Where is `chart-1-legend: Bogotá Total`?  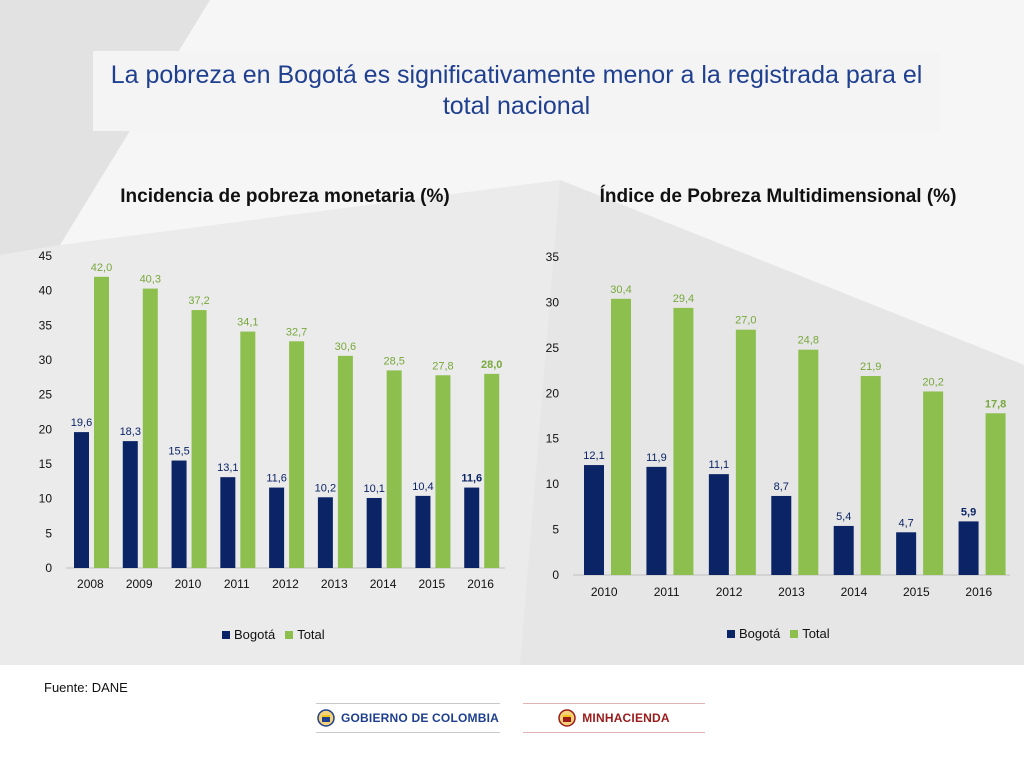
chart-1-legend: Bogotá Total is located at coordinates (278, 634).